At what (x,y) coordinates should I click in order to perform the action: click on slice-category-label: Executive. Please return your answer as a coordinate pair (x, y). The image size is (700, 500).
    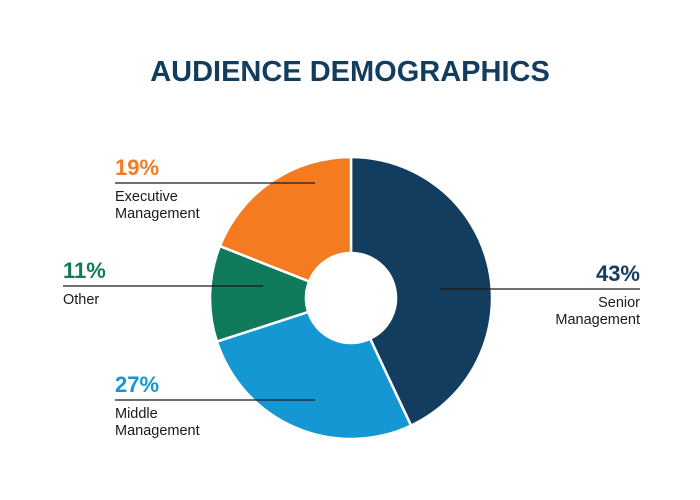
    Looking at the image, I should click on (146, 197).